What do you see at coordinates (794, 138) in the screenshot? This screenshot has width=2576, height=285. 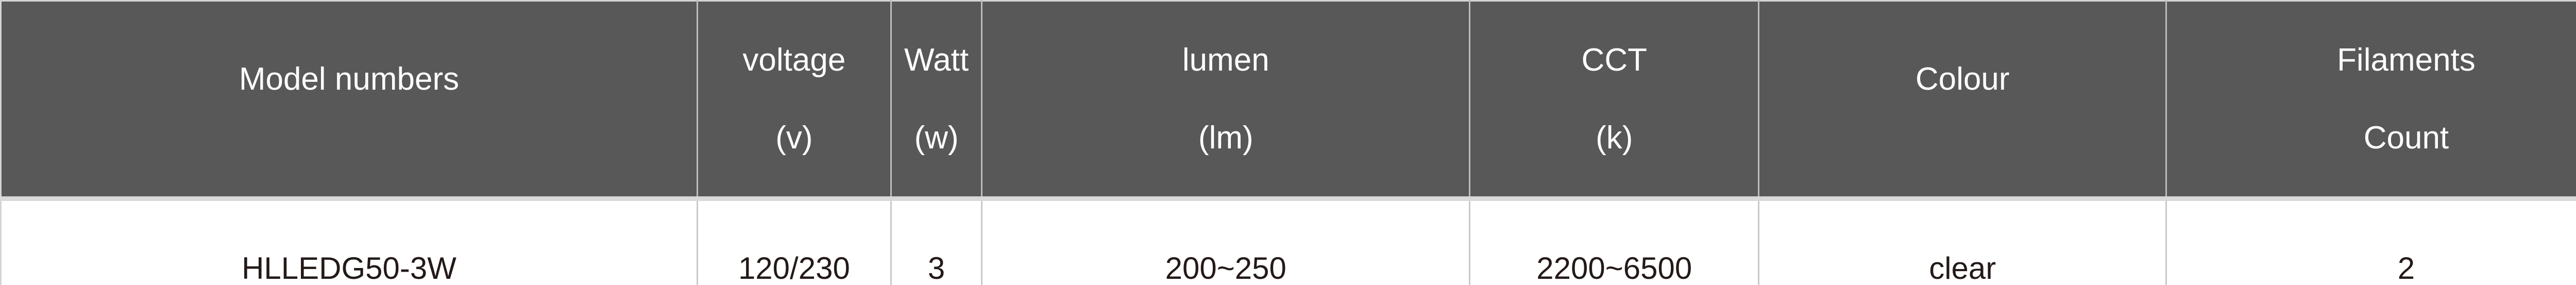 I see `column-header-voltage-unit: (v)` at bounding box center [794, 138].